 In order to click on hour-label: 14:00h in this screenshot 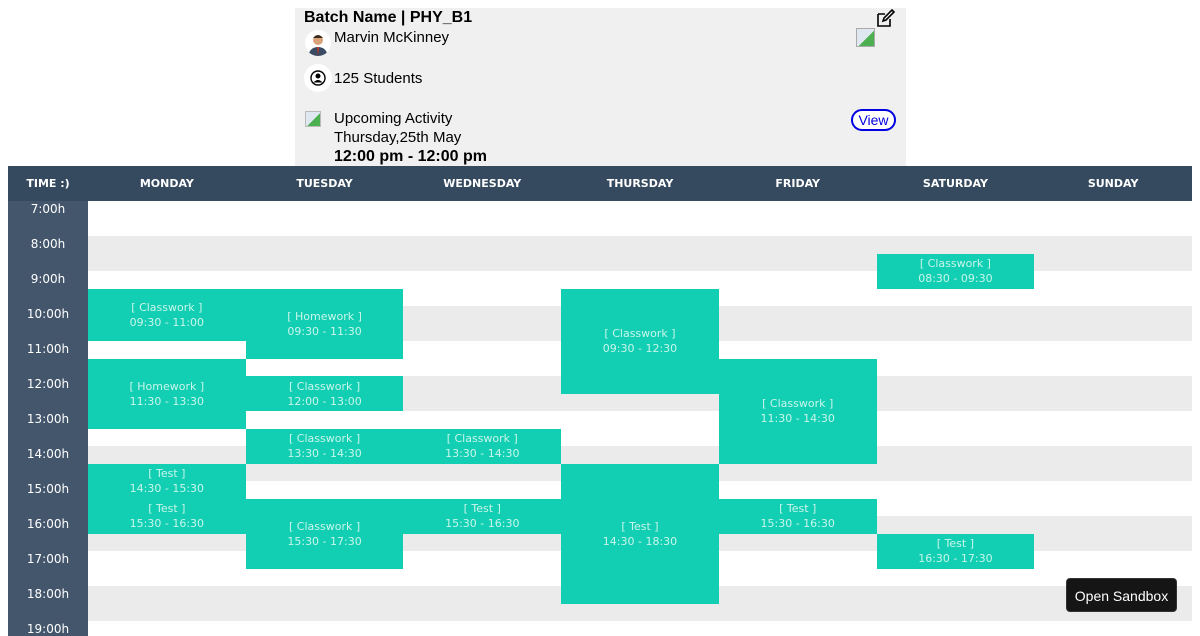, I will do `click(48, 454)`.